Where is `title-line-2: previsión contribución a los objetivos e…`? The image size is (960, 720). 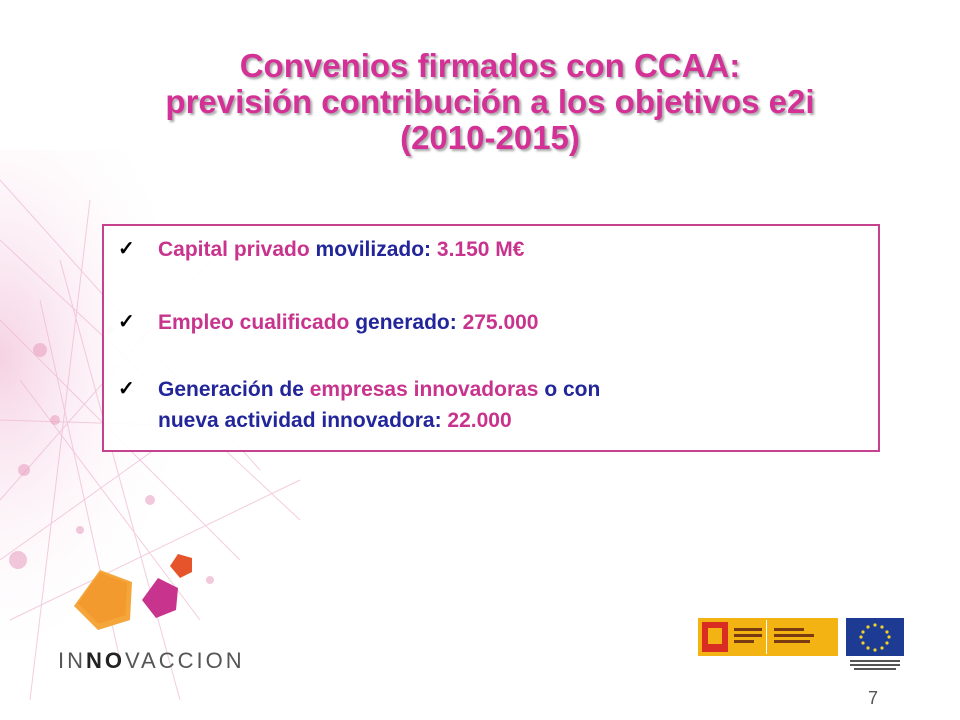 title-line-2: previsión contribución a los objetivos e… is located at coordinates (490, 101).